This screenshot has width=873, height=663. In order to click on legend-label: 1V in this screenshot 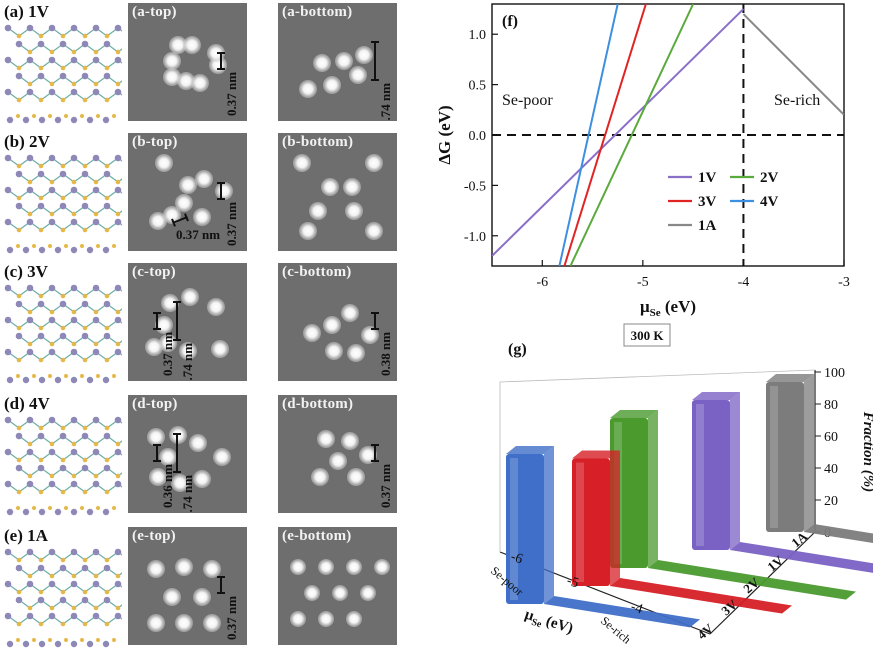, I will do `click(707, 178)`.